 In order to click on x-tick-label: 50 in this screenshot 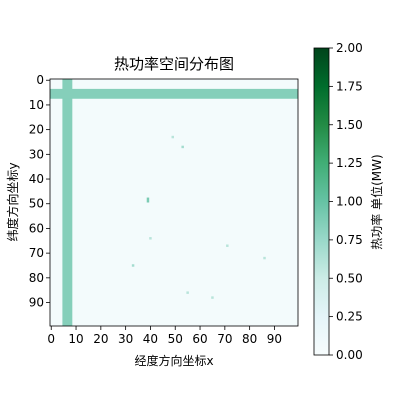, I will do `click(175, 339)`.